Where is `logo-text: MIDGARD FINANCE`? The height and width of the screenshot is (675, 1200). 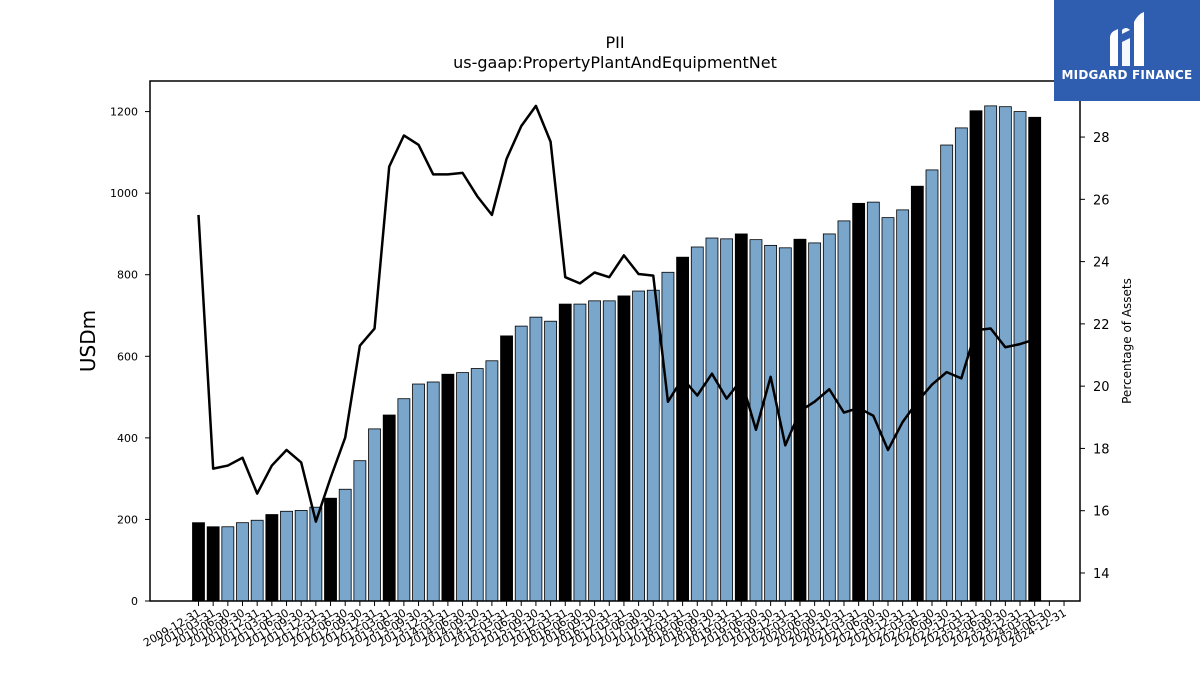 logo-text: MIDGARD FINANCE is located at coordinates (1127, 75).